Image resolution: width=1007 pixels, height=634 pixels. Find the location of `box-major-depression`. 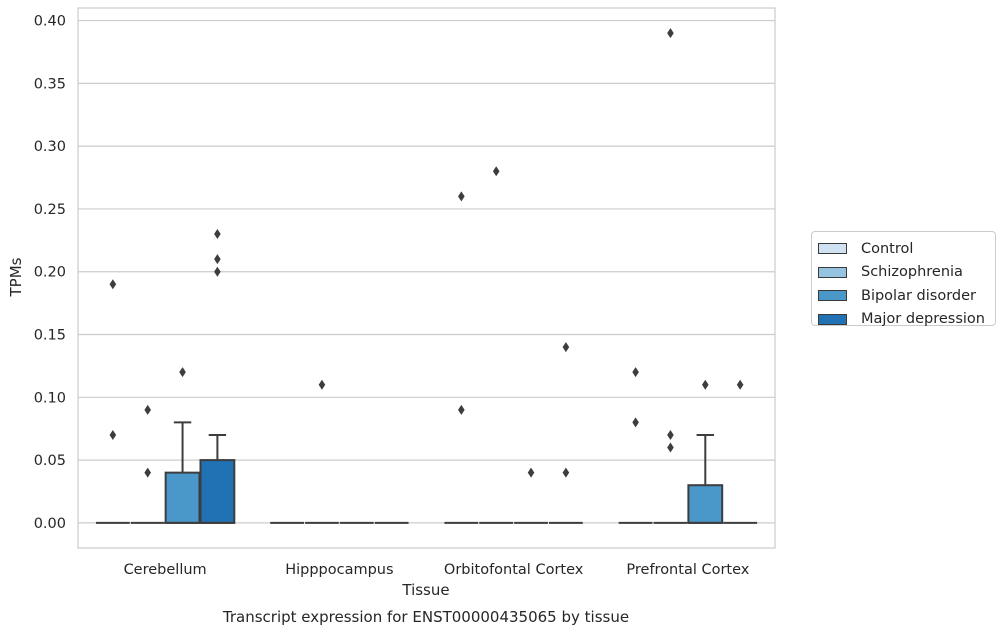

box-major-depression is located at coordinates (217, 478).